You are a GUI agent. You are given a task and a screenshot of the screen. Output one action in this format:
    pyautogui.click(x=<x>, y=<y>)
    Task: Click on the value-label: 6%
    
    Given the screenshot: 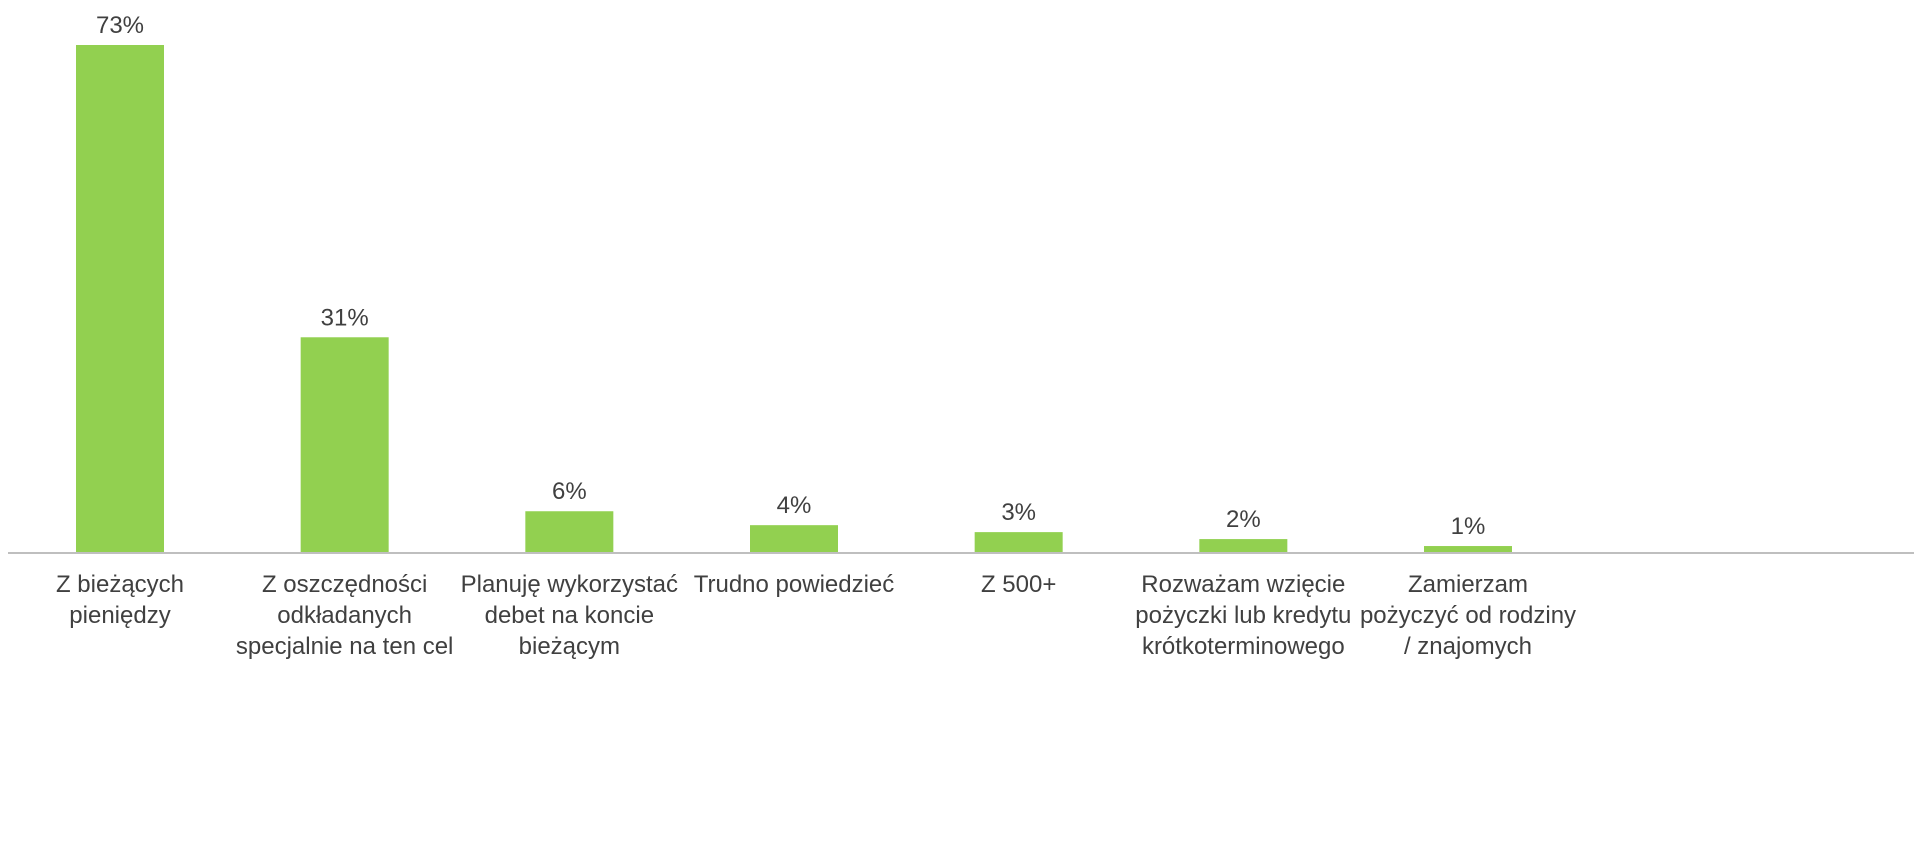 What is the action you would take?
    pyautogui.click(x=569, y=491)
    